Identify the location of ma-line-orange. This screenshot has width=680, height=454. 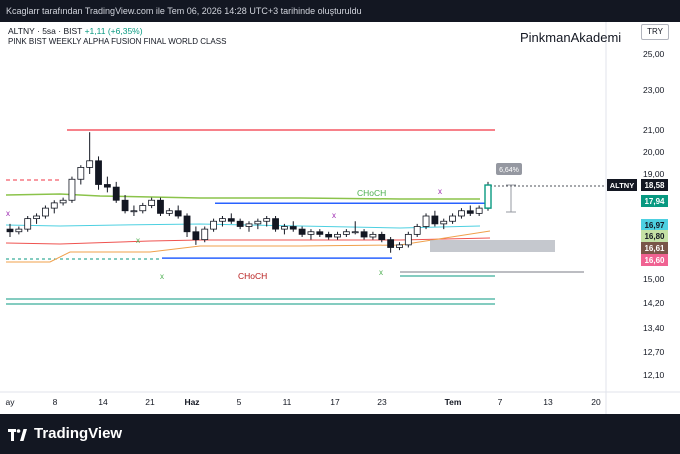
(248, 246).